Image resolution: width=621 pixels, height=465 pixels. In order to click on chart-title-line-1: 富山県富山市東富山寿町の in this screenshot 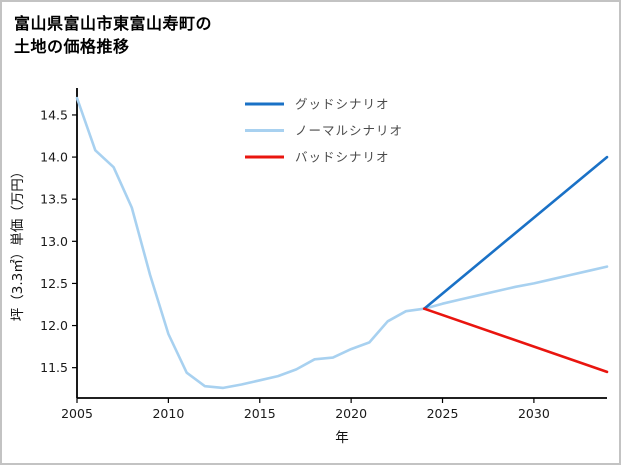, I will do `click(113, 23)`.